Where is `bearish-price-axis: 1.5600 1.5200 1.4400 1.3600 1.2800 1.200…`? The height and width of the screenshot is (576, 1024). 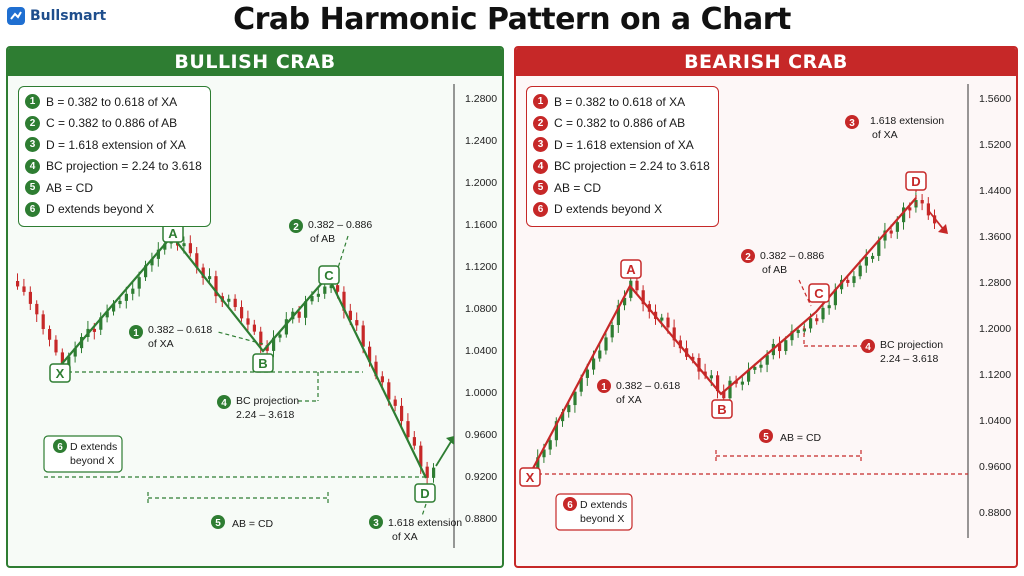 bearish-price-axis: 1.5600 1.5200 1.4400 1.3600 1.2800 1.200… is located at coordinates (989, 311).